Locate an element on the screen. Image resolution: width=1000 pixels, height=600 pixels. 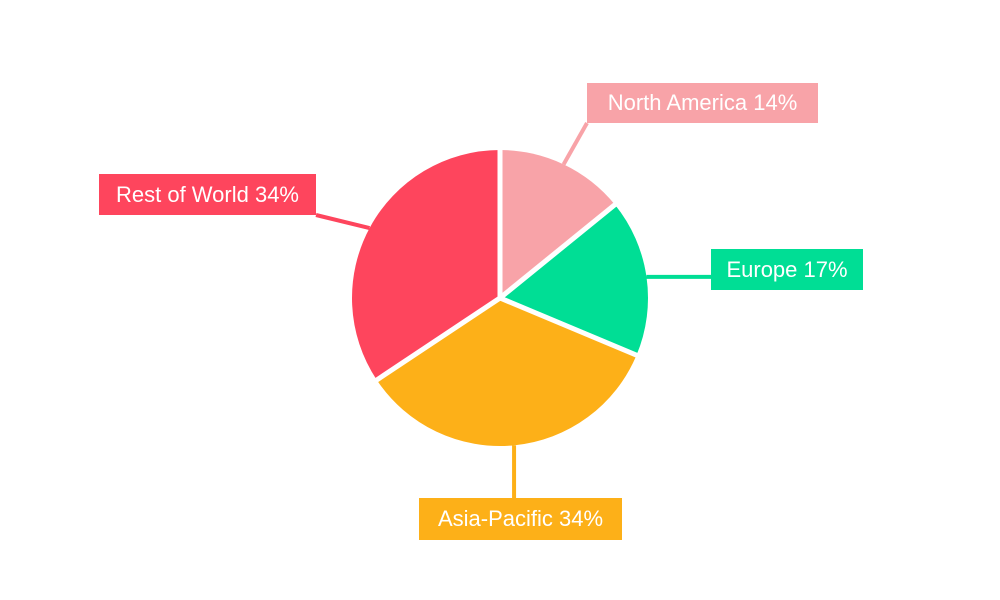
pie-slice-north-america is located at coordinates (557, 224).